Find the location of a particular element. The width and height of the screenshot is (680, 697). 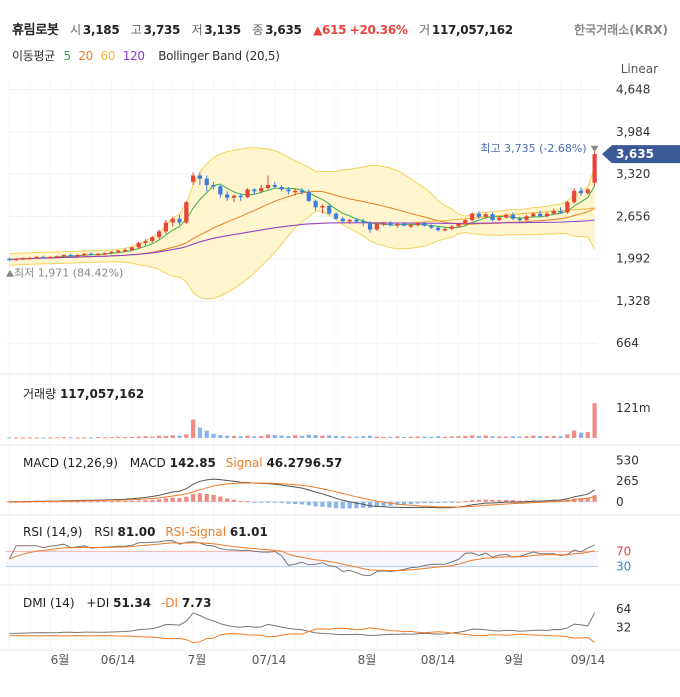

close-label: 종 is located at coordinates (258, 30).